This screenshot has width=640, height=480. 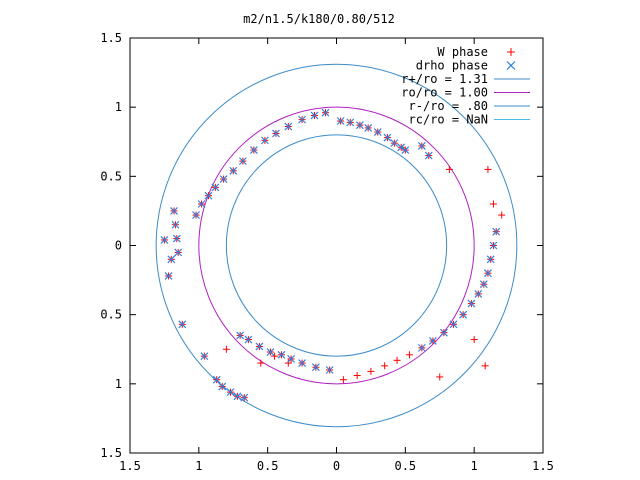 I want to click on legend-cross-marker, so click(x=511, y=65).